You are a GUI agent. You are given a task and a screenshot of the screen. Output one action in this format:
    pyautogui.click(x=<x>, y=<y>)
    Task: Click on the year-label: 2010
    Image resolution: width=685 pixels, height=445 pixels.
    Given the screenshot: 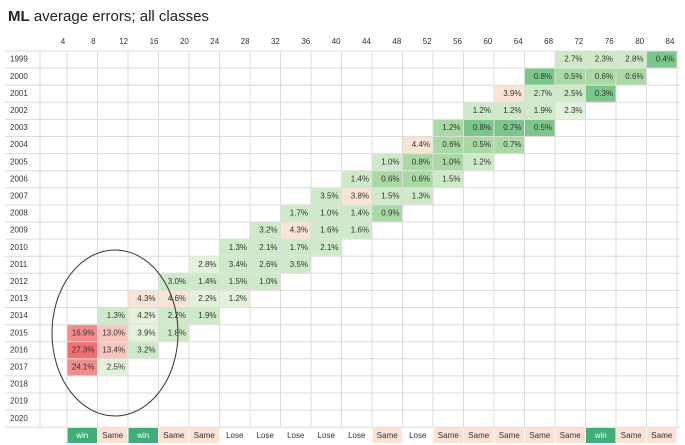 What is the action you would take?
    pyautogui.click(x=19, y=247)
    